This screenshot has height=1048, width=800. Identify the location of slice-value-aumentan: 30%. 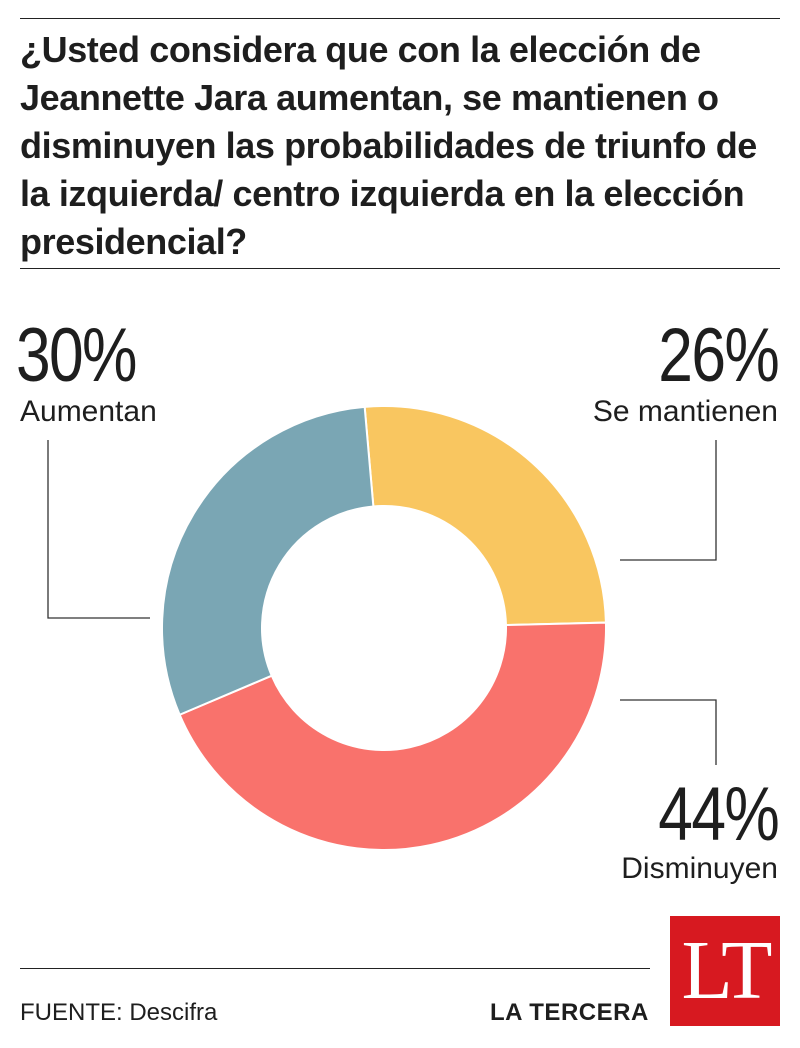
(76, 355).